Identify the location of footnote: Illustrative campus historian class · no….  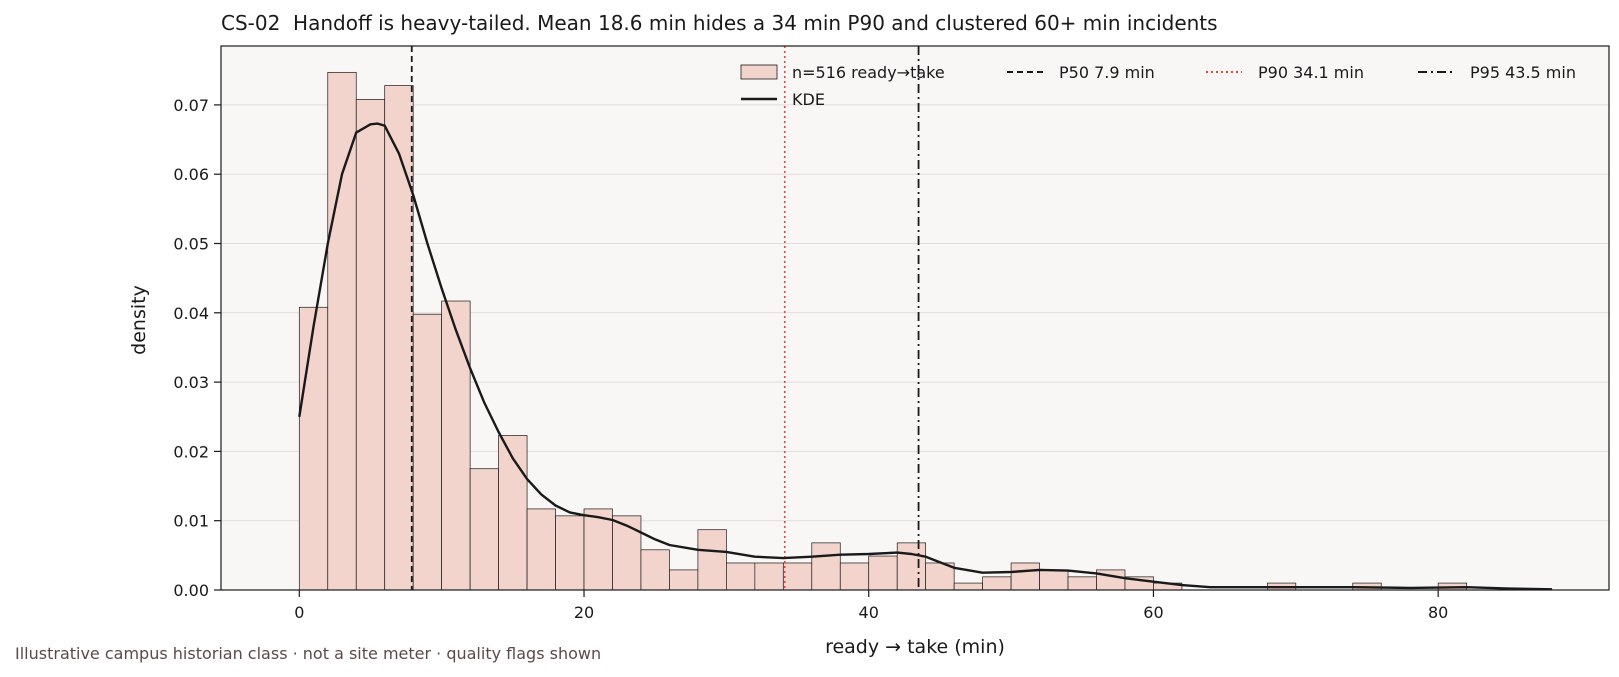
(308, 653).